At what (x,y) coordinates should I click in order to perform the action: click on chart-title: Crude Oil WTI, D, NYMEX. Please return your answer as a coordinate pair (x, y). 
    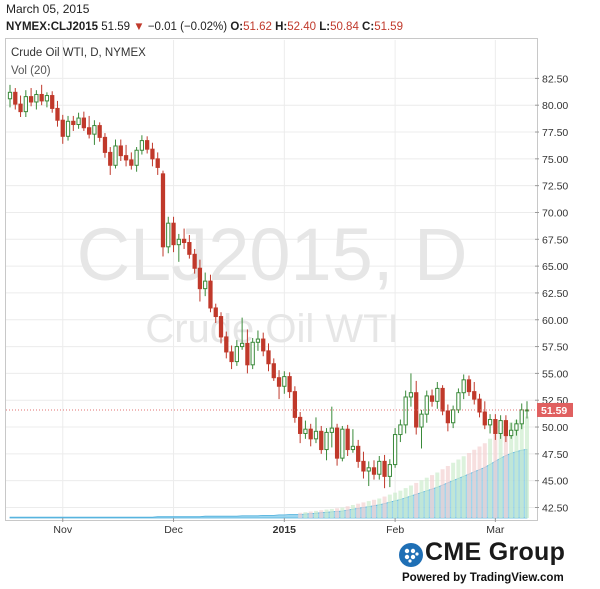
    Looking at the image, I should click on (78, 53).